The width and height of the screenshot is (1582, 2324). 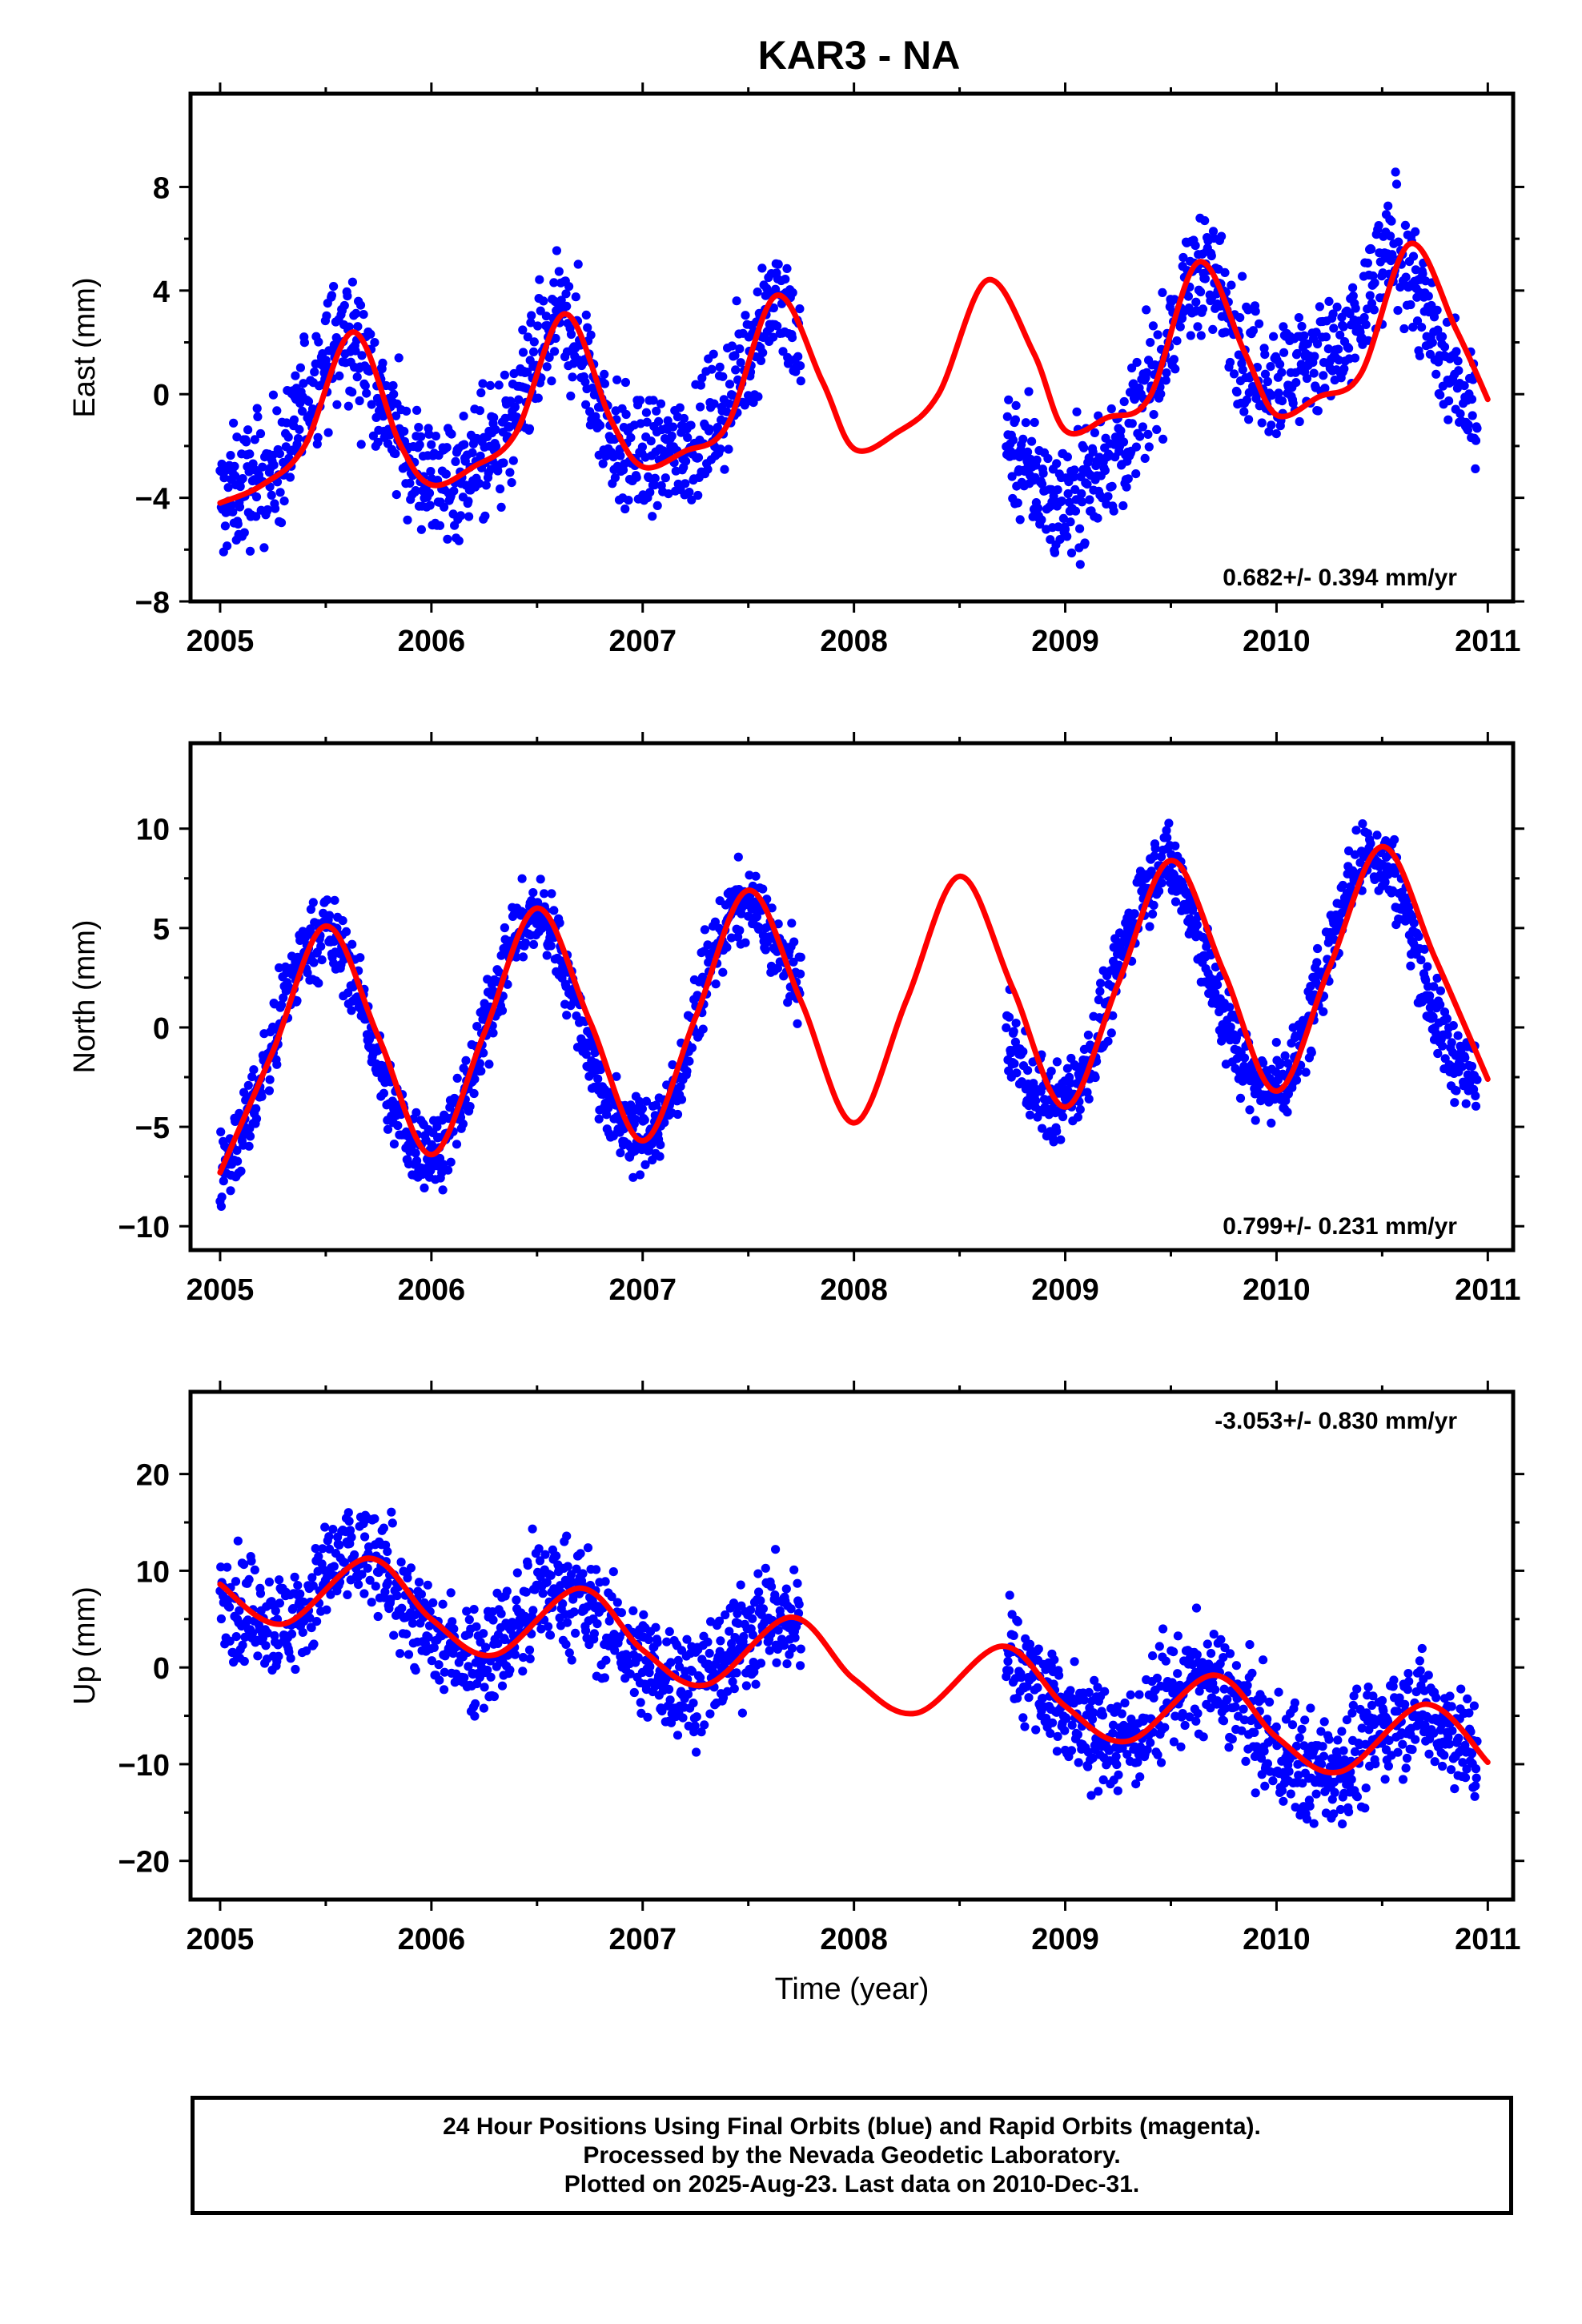 I want to click on x-tick-label: 2010, so click(x=1277, y=641).